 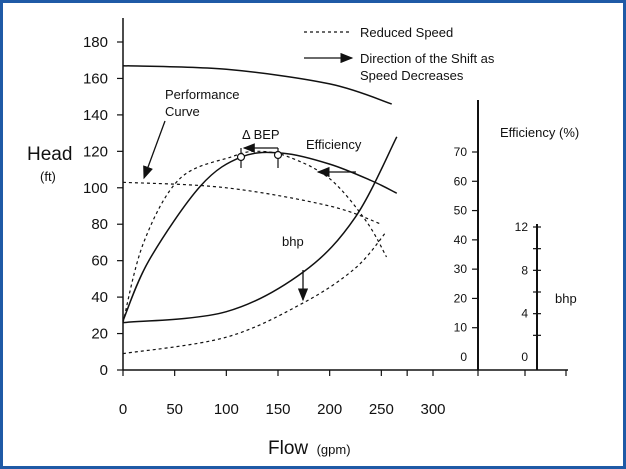 What do you see at coordinates (257, 84) in the screenshot?
I see `performance-curve-full-speed-curve` at bounding box center [257, 84].